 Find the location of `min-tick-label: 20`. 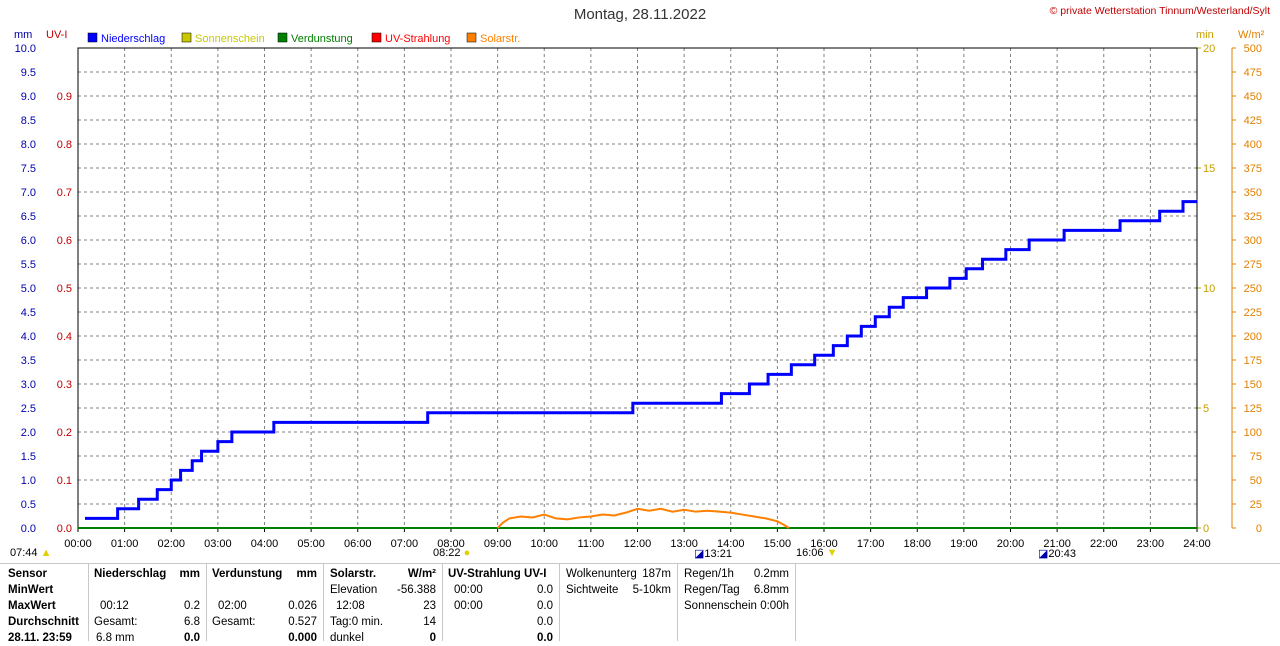

min-tick-label: 20 is located at coordinates (1209, 49).